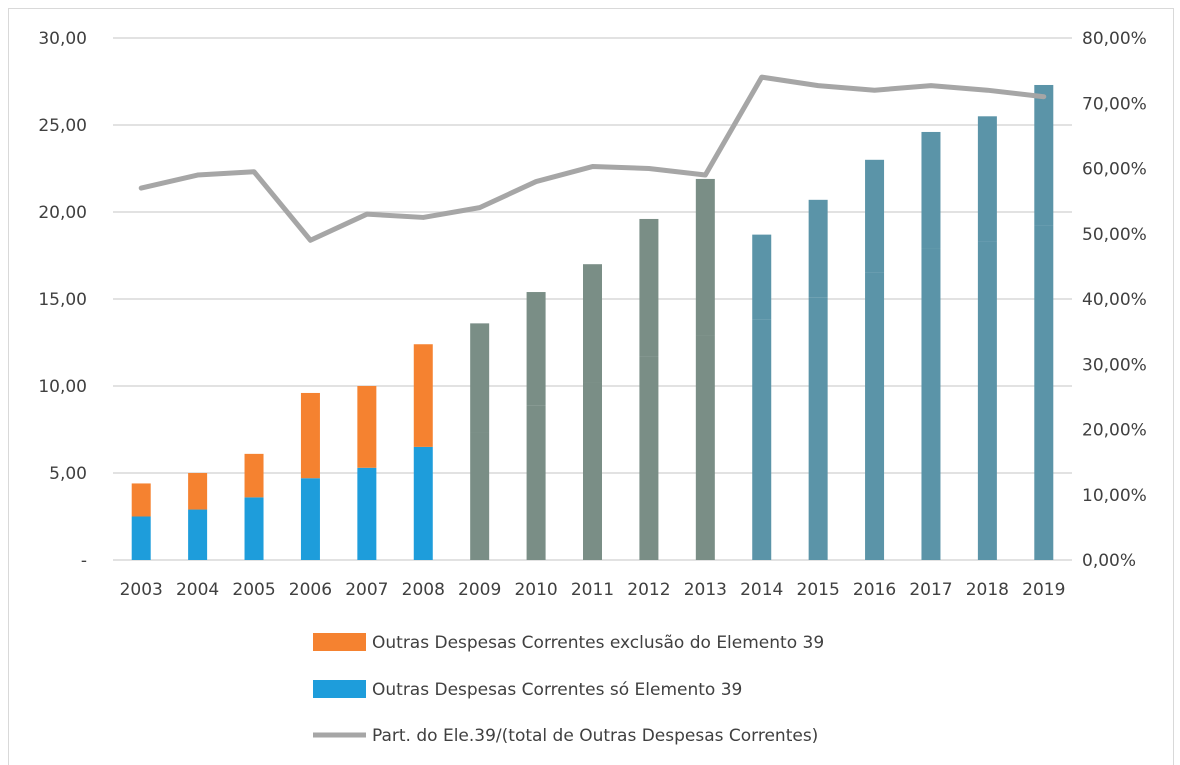  What do you see at coordinates (987, 590) in the screenshot?
I see `x-tick-label: 2018` at bounding box center [987, 590].